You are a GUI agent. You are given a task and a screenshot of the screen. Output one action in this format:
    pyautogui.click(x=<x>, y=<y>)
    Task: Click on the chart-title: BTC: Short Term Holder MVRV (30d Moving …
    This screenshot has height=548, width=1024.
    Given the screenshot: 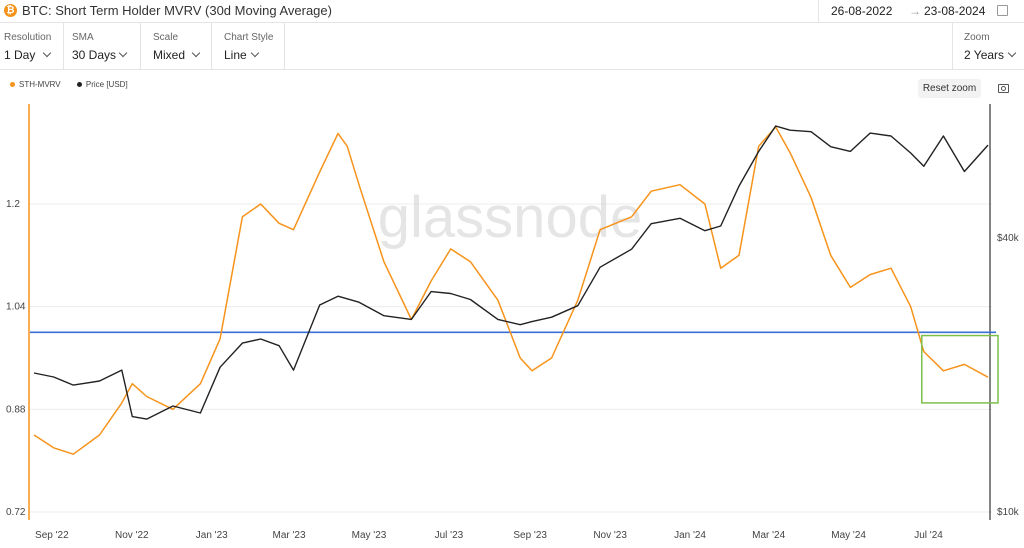 What is the action you would take?
    pyautogui.click(x=177, y=10)
    